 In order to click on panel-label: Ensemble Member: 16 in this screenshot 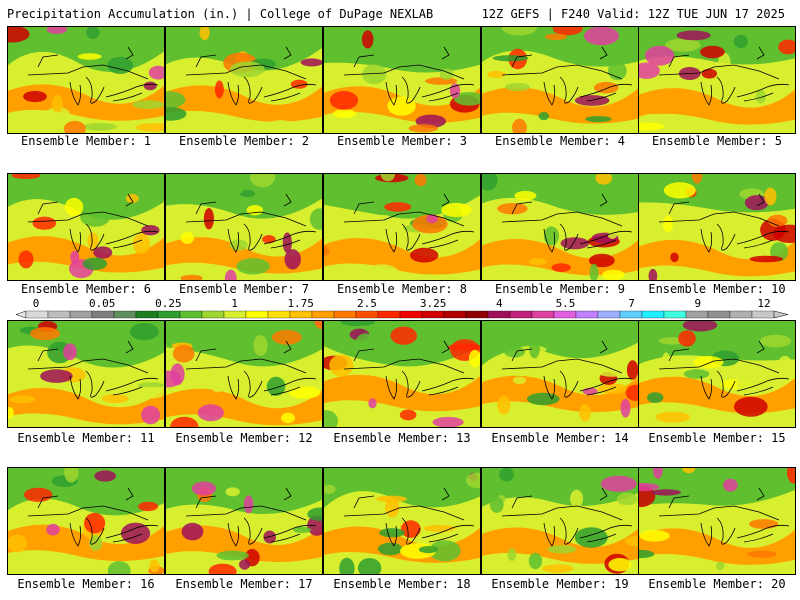, I will do `click(86, 584)`.